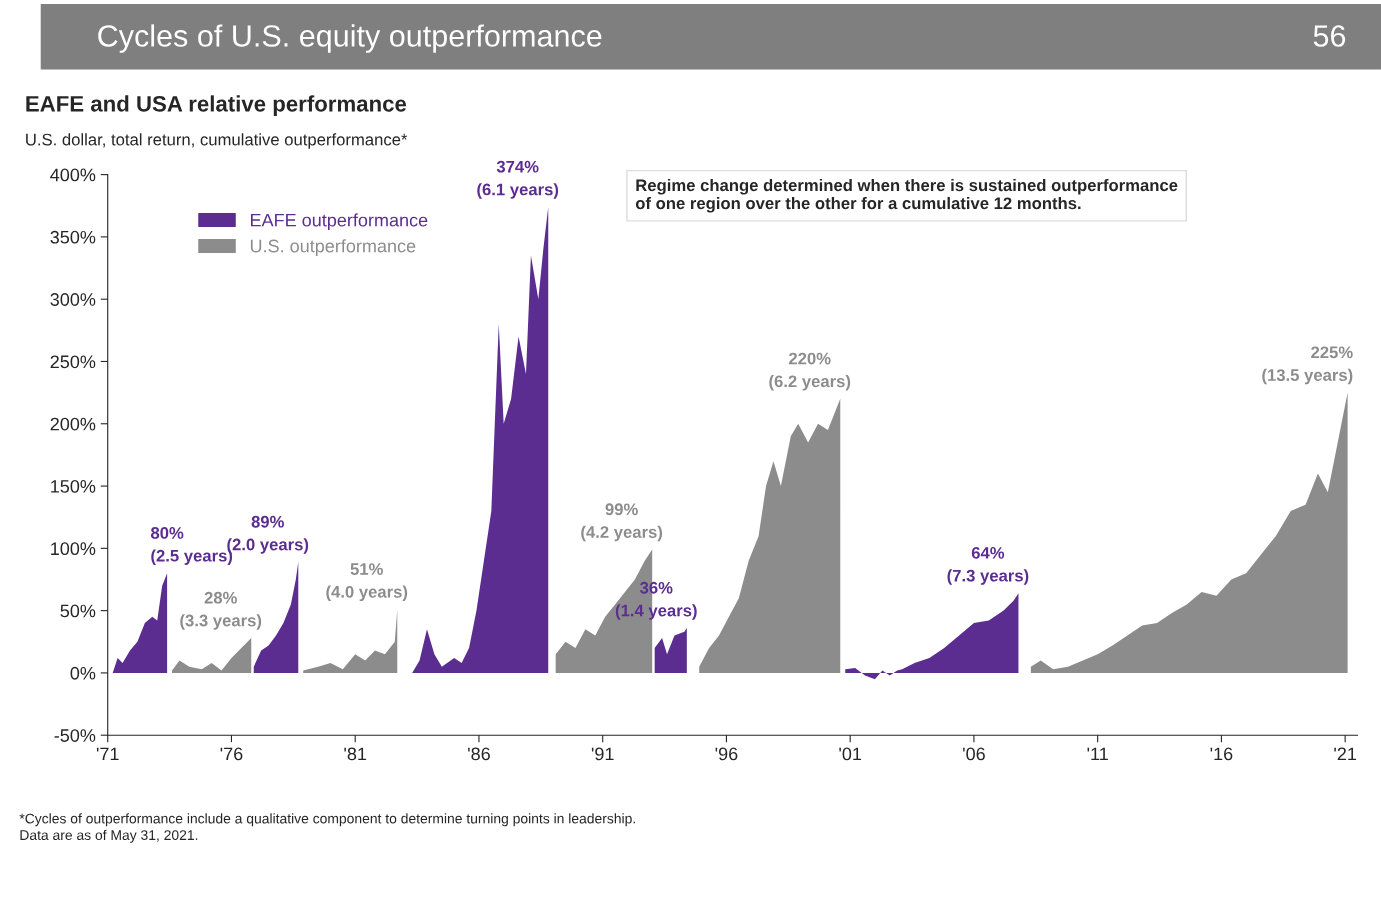 This screenshot has height=919, width=1381. What do you see at coordinates (850, 754) in the screenshot?
I see `x-tick-label: '01` at bounding box center [850, 754].